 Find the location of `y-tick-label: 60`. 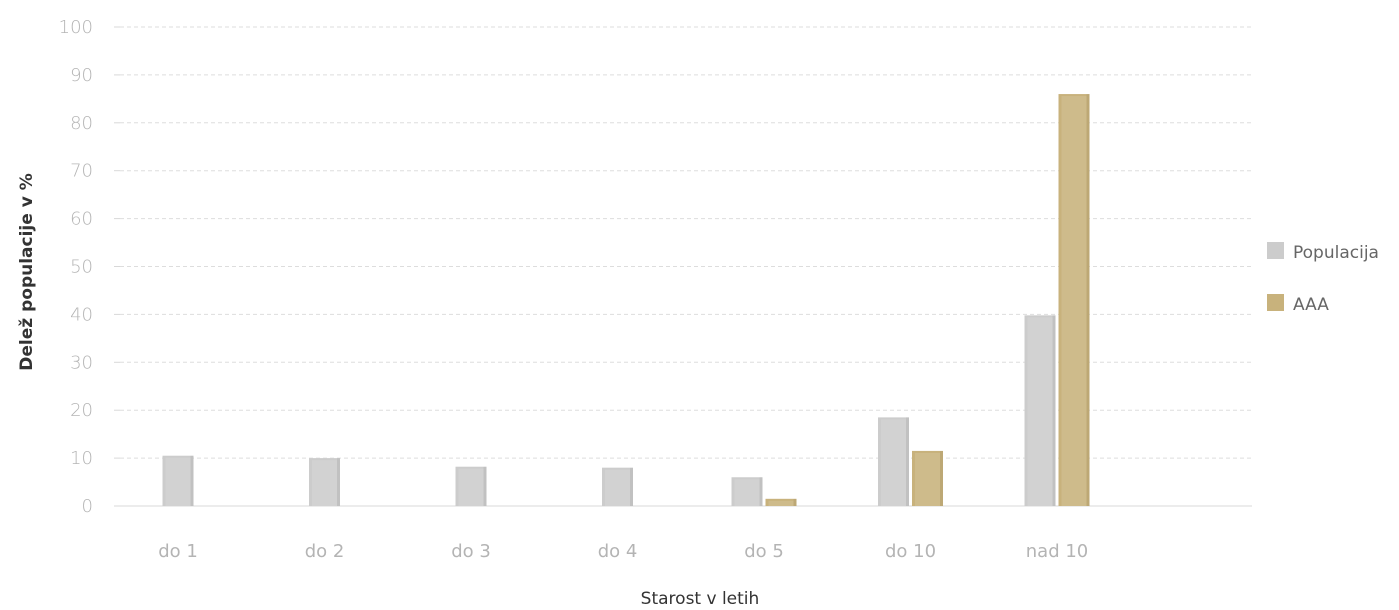

y-tick-label: 60 is located at coordinates (81, 219).